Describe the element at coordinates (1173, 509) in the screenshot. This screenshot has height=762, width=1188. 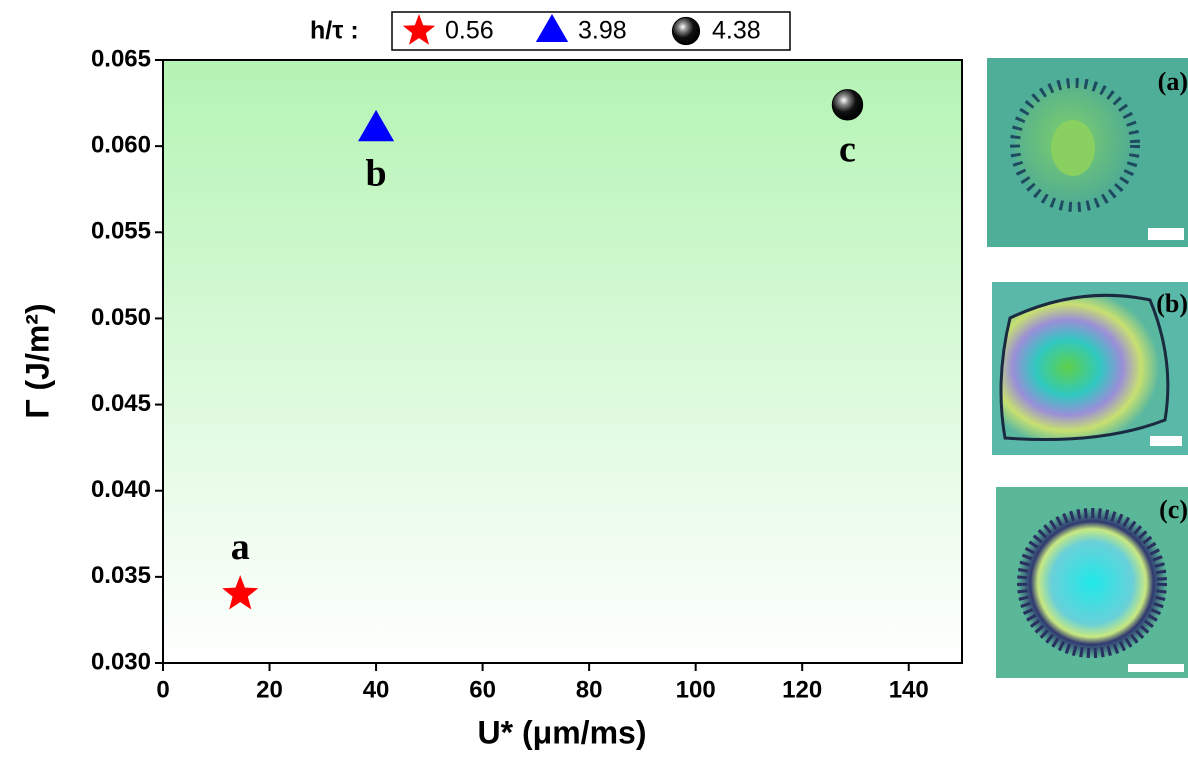
I see `inset-label: (c)` at that location.